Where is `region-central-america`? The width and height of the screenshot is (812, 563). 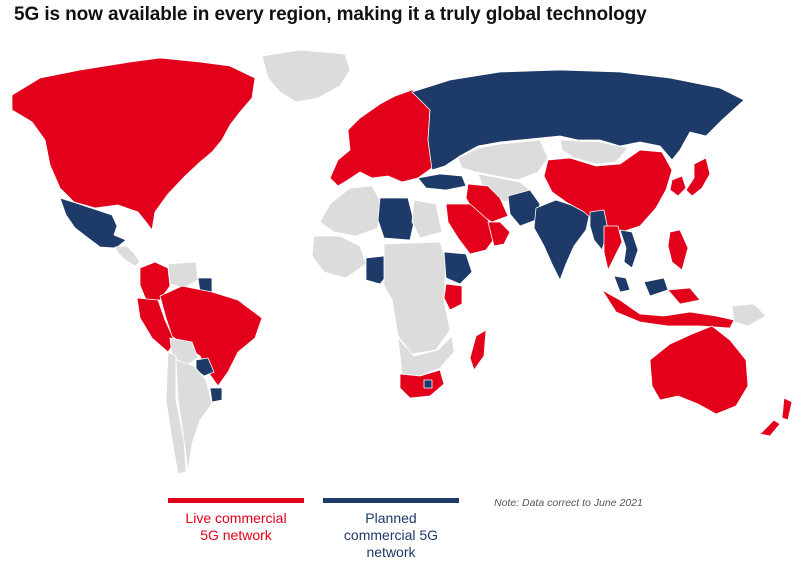
region-central-america is located at coordinates (127, 256).